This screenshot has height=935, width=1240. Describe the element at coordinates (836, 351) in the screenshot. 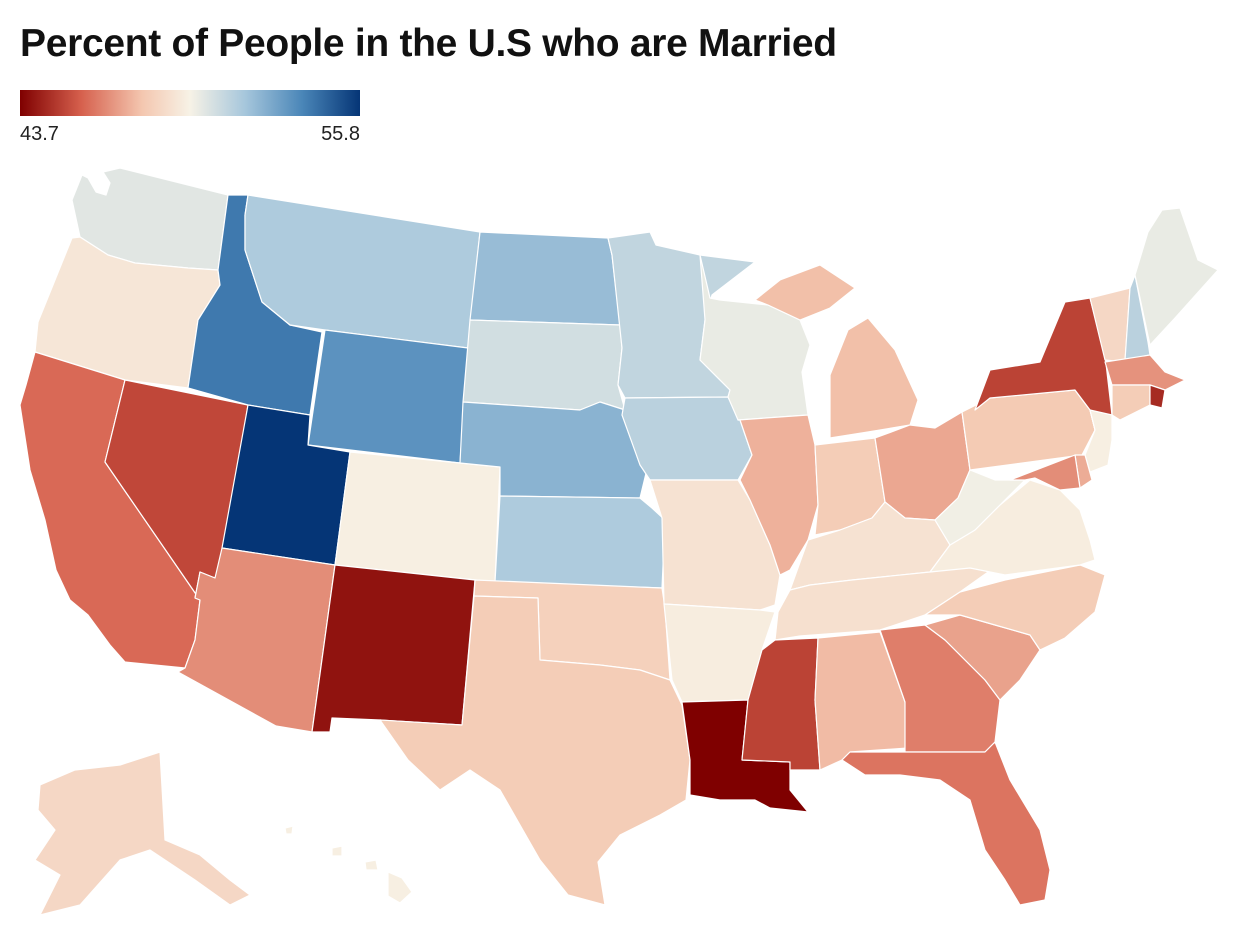

I see `state-MI` at that location.